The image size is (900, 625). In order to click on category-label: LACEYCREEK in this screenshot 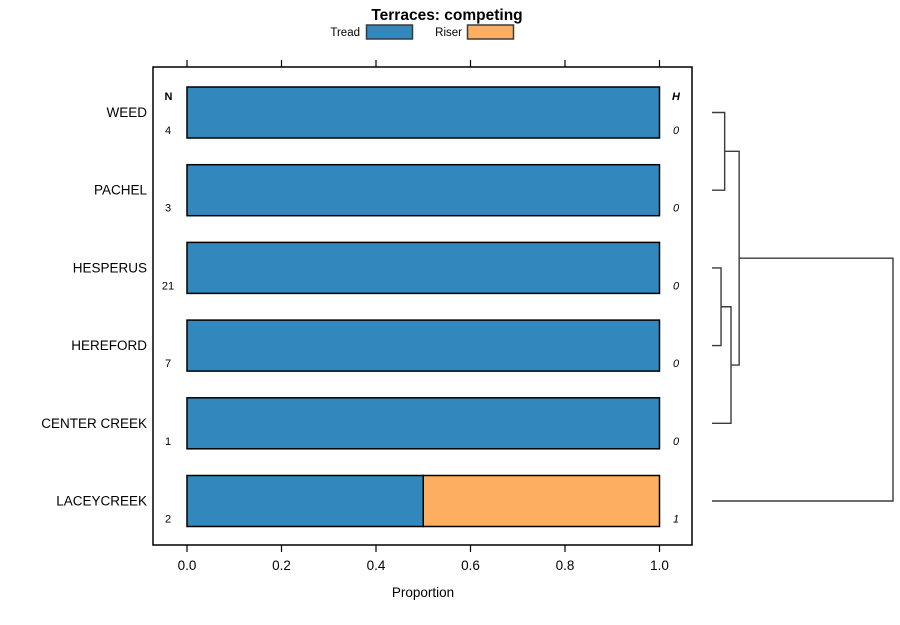, I will do `click(101, 501)`.